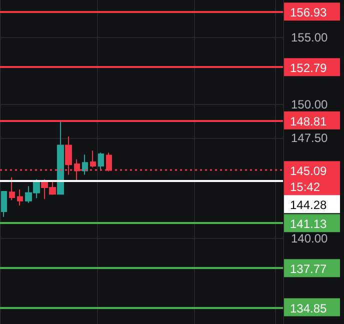  Describe the element at coordinates (309, 269) in the screenshot. I see `ref-line-label: 137.77` at that location.